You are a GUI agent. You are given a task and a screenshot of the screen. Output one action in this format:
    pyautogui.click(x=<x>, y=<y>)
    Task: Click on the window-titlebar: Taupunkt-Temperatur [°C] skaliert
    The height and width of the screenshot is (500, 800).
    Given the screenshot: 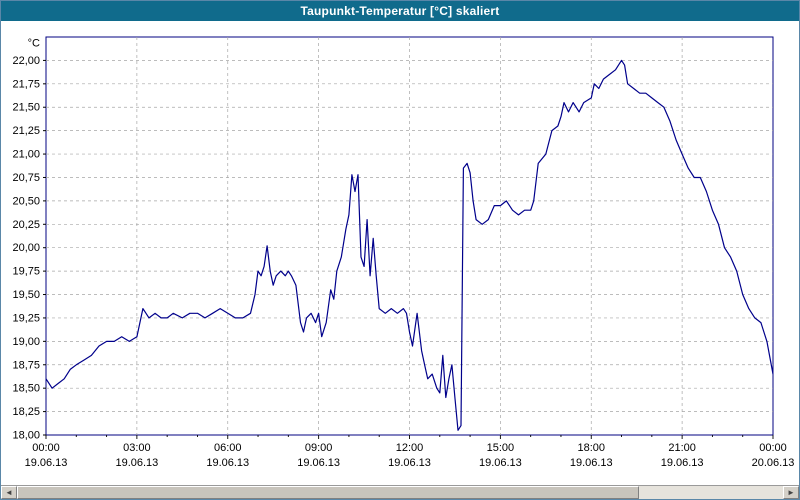 What is the action you would take?
    pyautogui.click(x=400, y=11)
    